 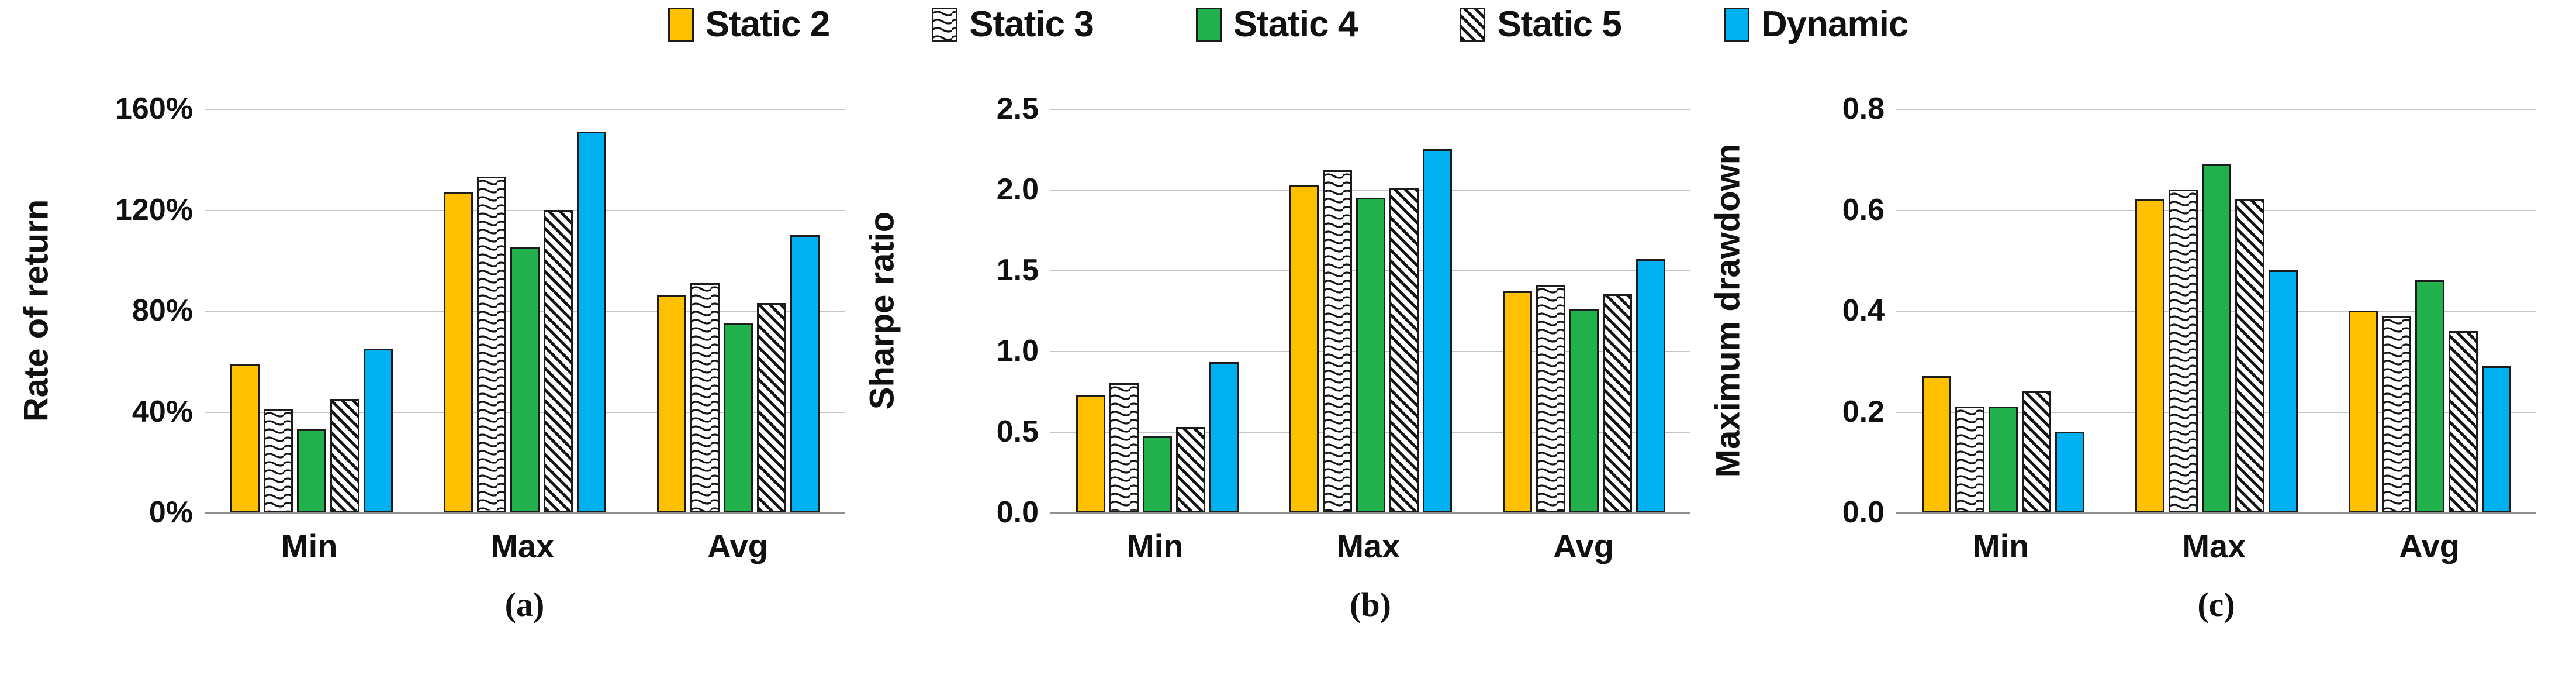 I want to click on y-axis-title: Sharpe ratio, so click(x=882, y=310).